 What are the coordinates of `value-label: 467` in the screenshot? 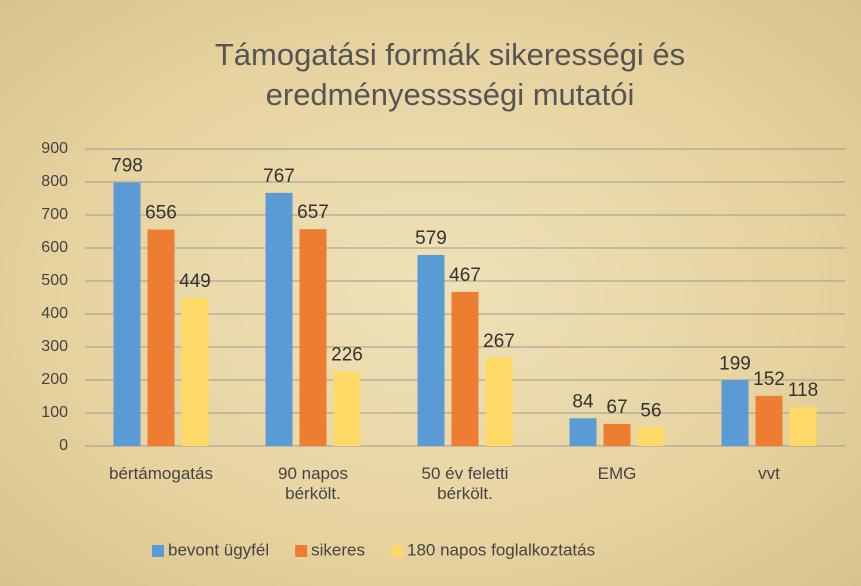 It's located at (465, 275).